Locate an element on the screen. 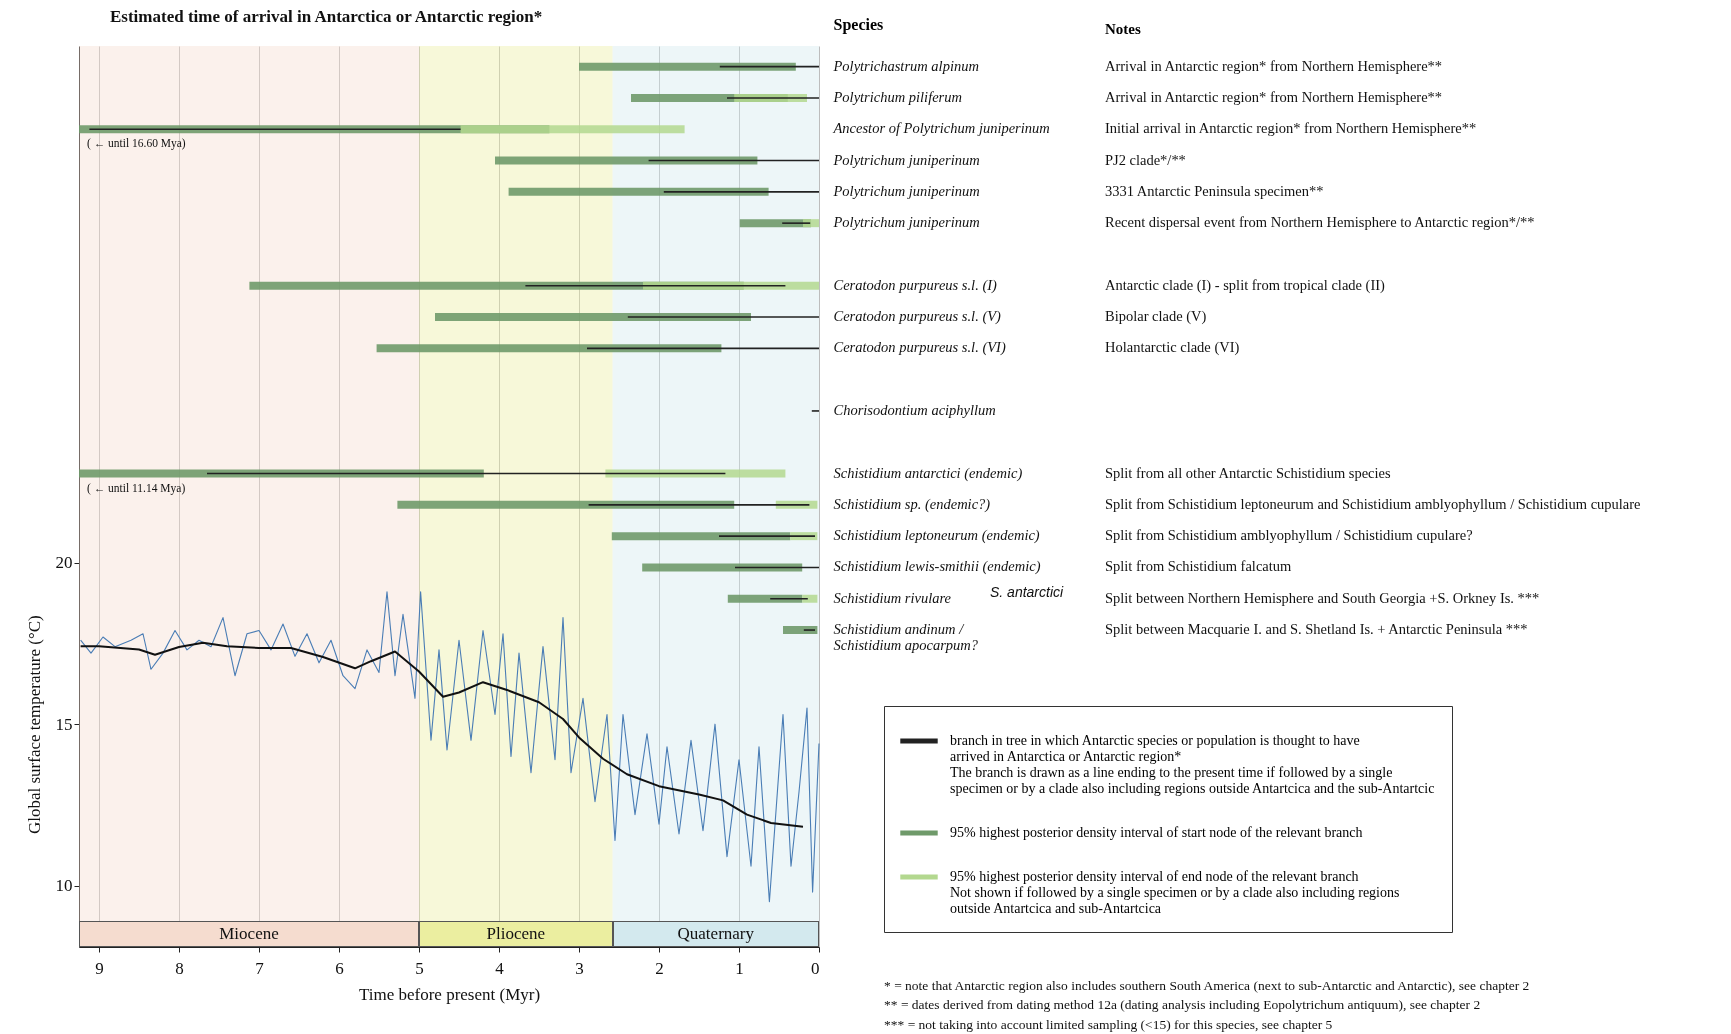  y-tick-label: Ancestor of Polytrichum juniperinum is located at coordinates (941, 128).